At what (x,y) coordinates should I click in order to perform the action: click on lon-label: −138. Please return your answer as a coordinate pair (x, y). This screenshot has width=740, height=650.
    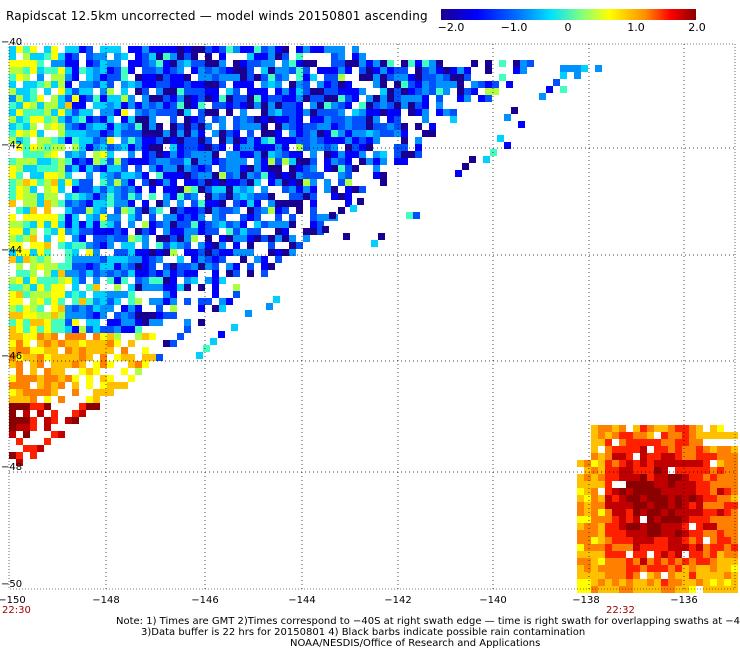
    Looking at the image, I should click on (586, 600).